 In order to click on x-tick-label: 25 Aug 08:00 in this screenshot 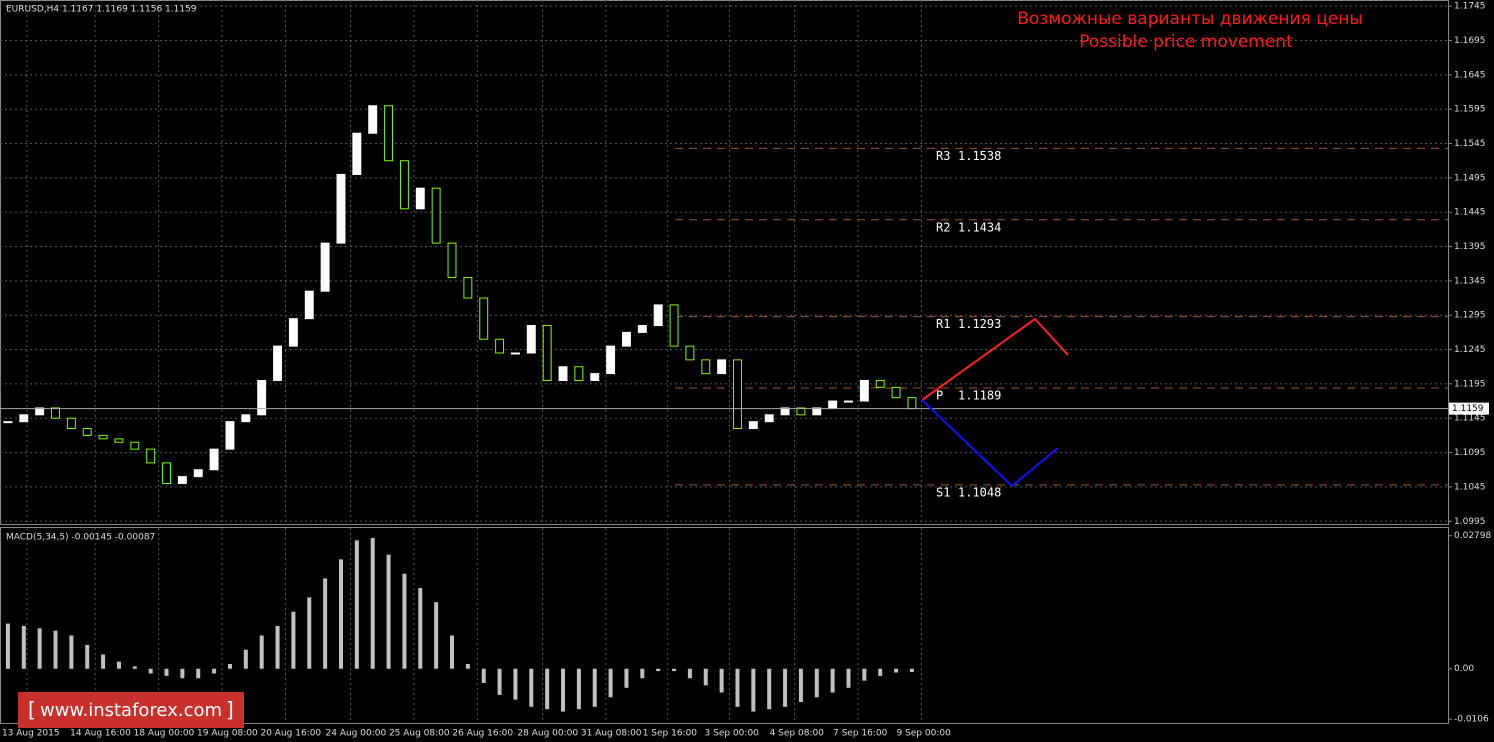, I will do `click(419, 734)`.